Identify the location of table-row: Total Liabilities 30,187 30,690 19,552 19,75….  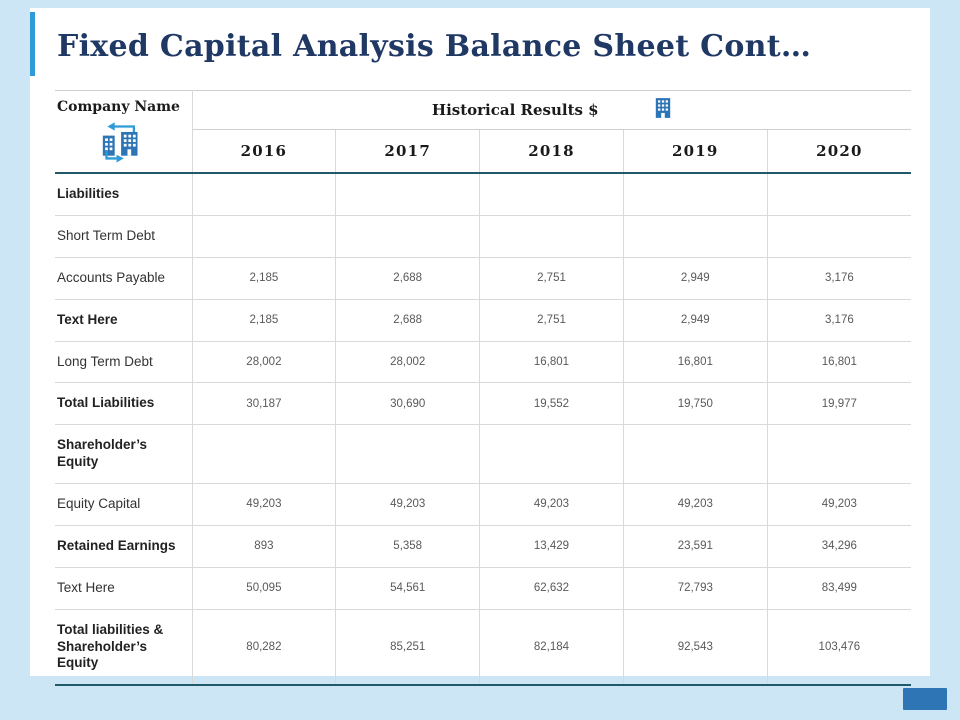
(483, 404).